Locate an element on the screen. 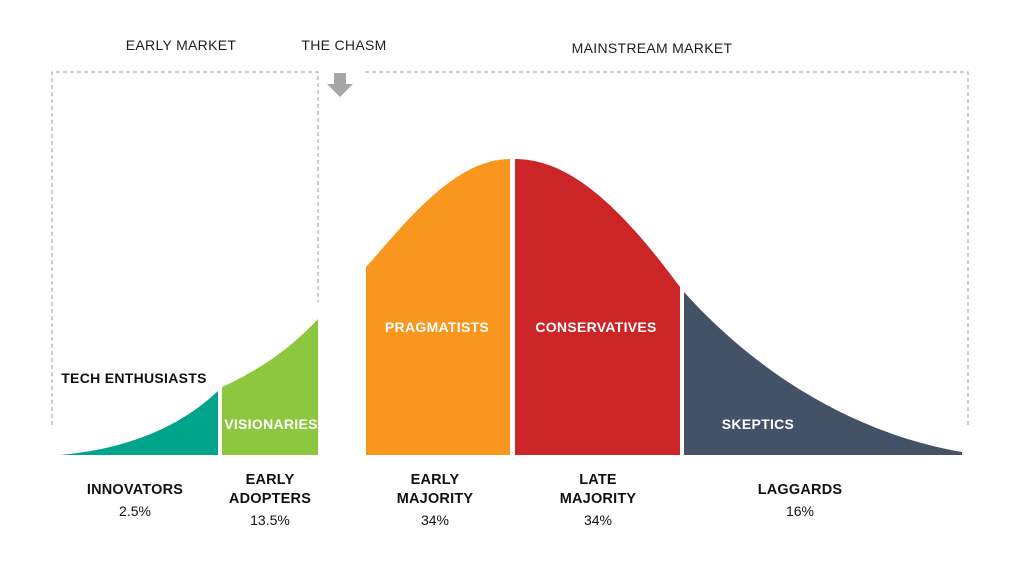 The height and width of the screenshot is (576, 1024). laggards-name: LAGGARDS is located at coordinates (800, 490).